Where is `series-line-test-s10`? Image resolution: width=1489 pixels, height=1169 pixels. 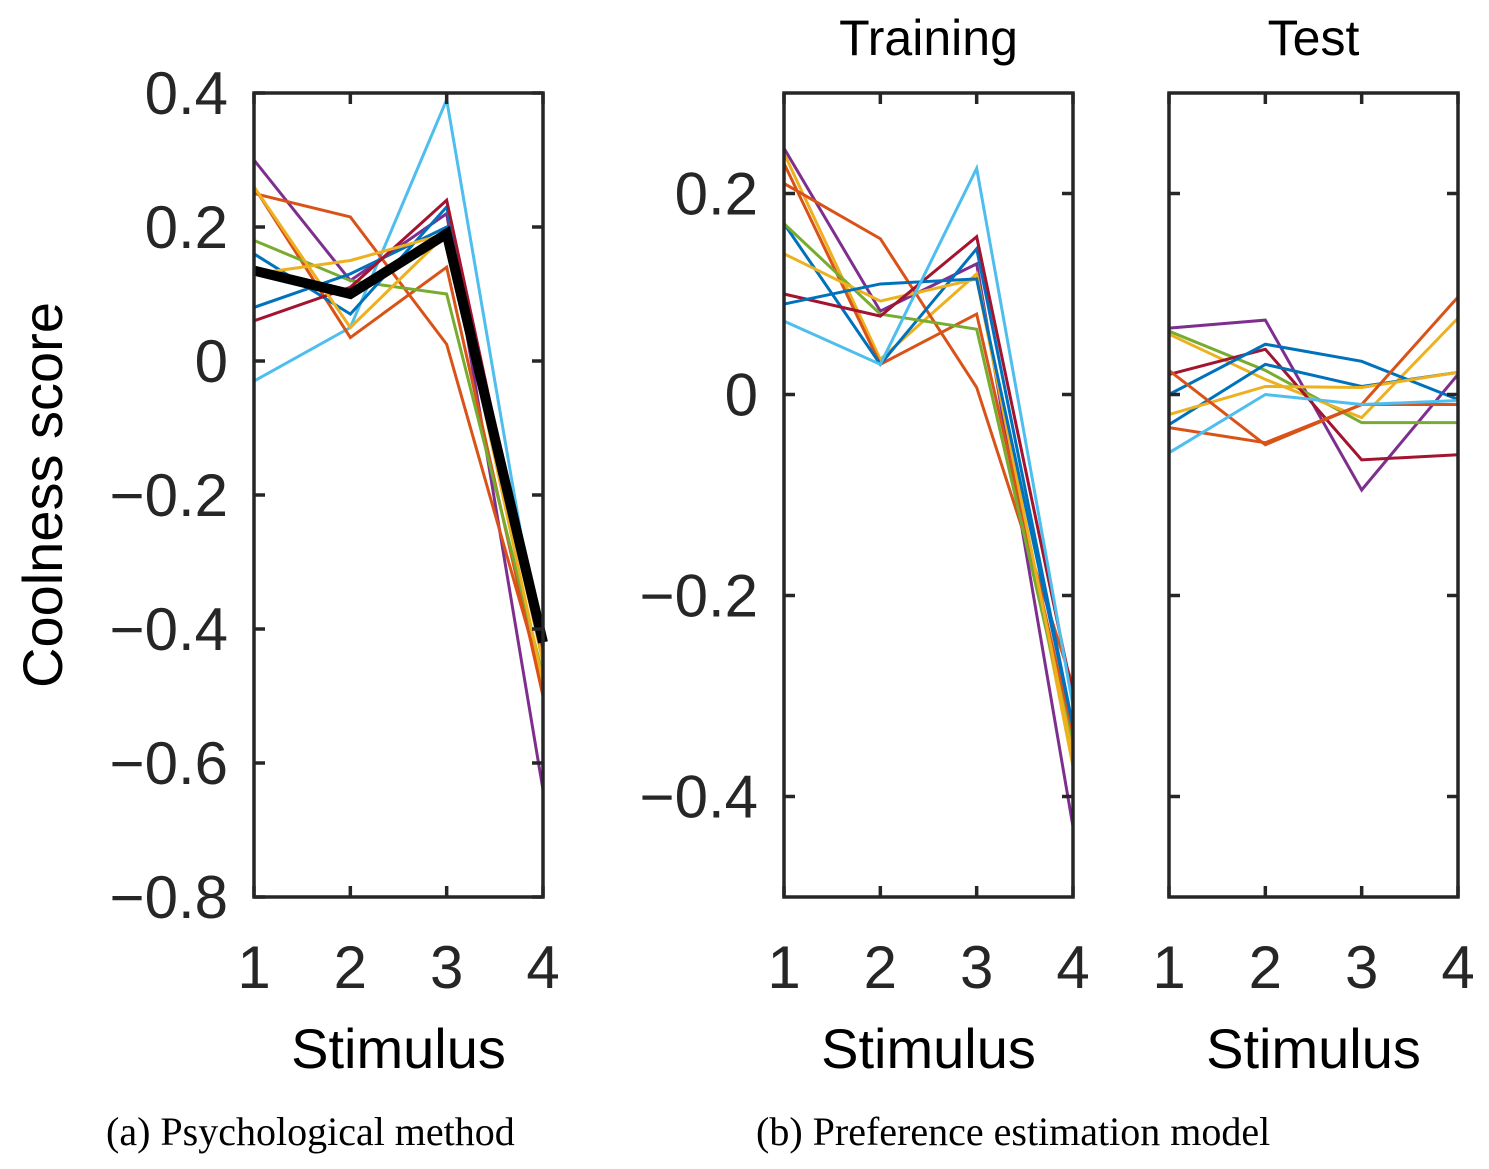
series-line-test-s10 is located at coordinates (1313, 423).